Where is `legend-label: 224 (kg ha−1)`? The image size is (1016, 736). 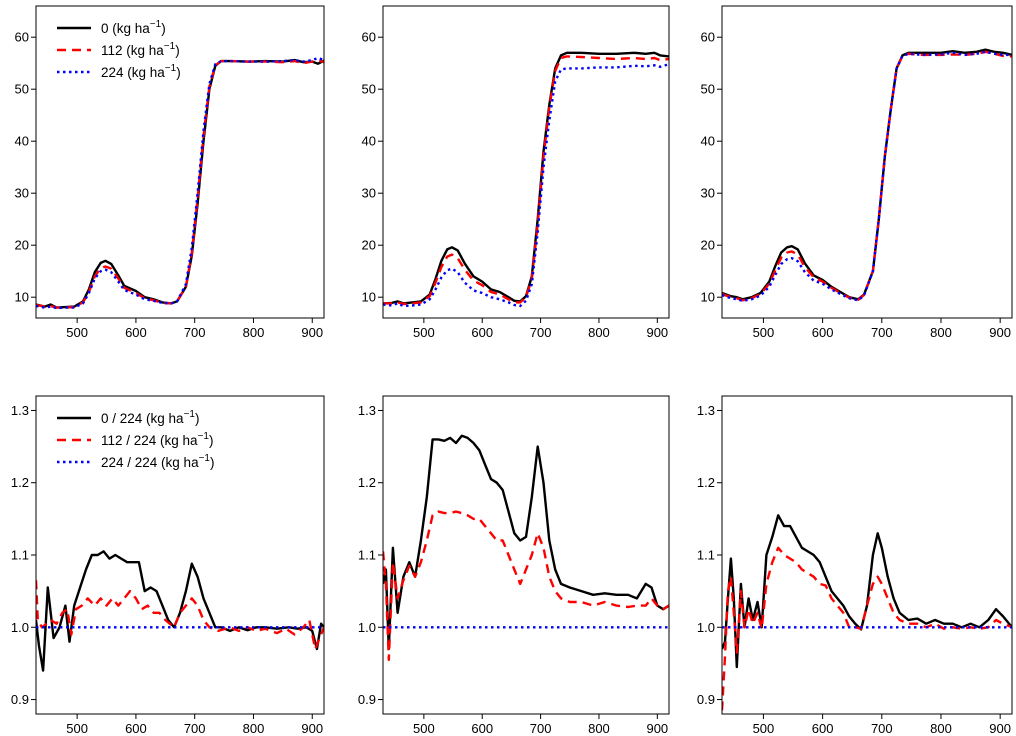 legend-label: 224 (kg ha−1) is located at coordinates (141, 71).